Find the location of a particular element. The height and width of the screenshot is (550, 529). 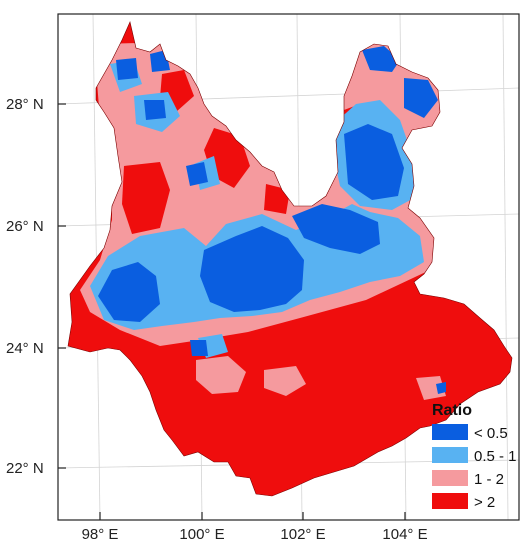

legend: Ratio < 0.5 0.5 - 1 1 - 2 > 2 is located at coordinates (474, 456).